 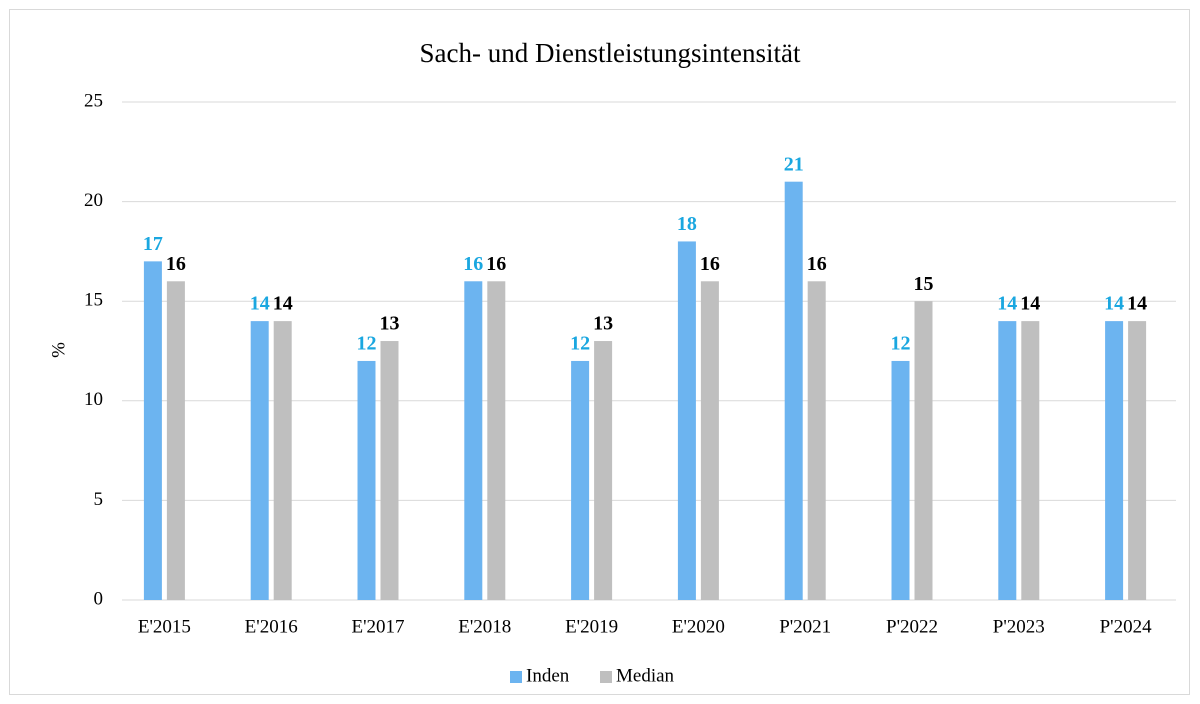 I want to click on legend-label: Median, so click(x=645, y=675).